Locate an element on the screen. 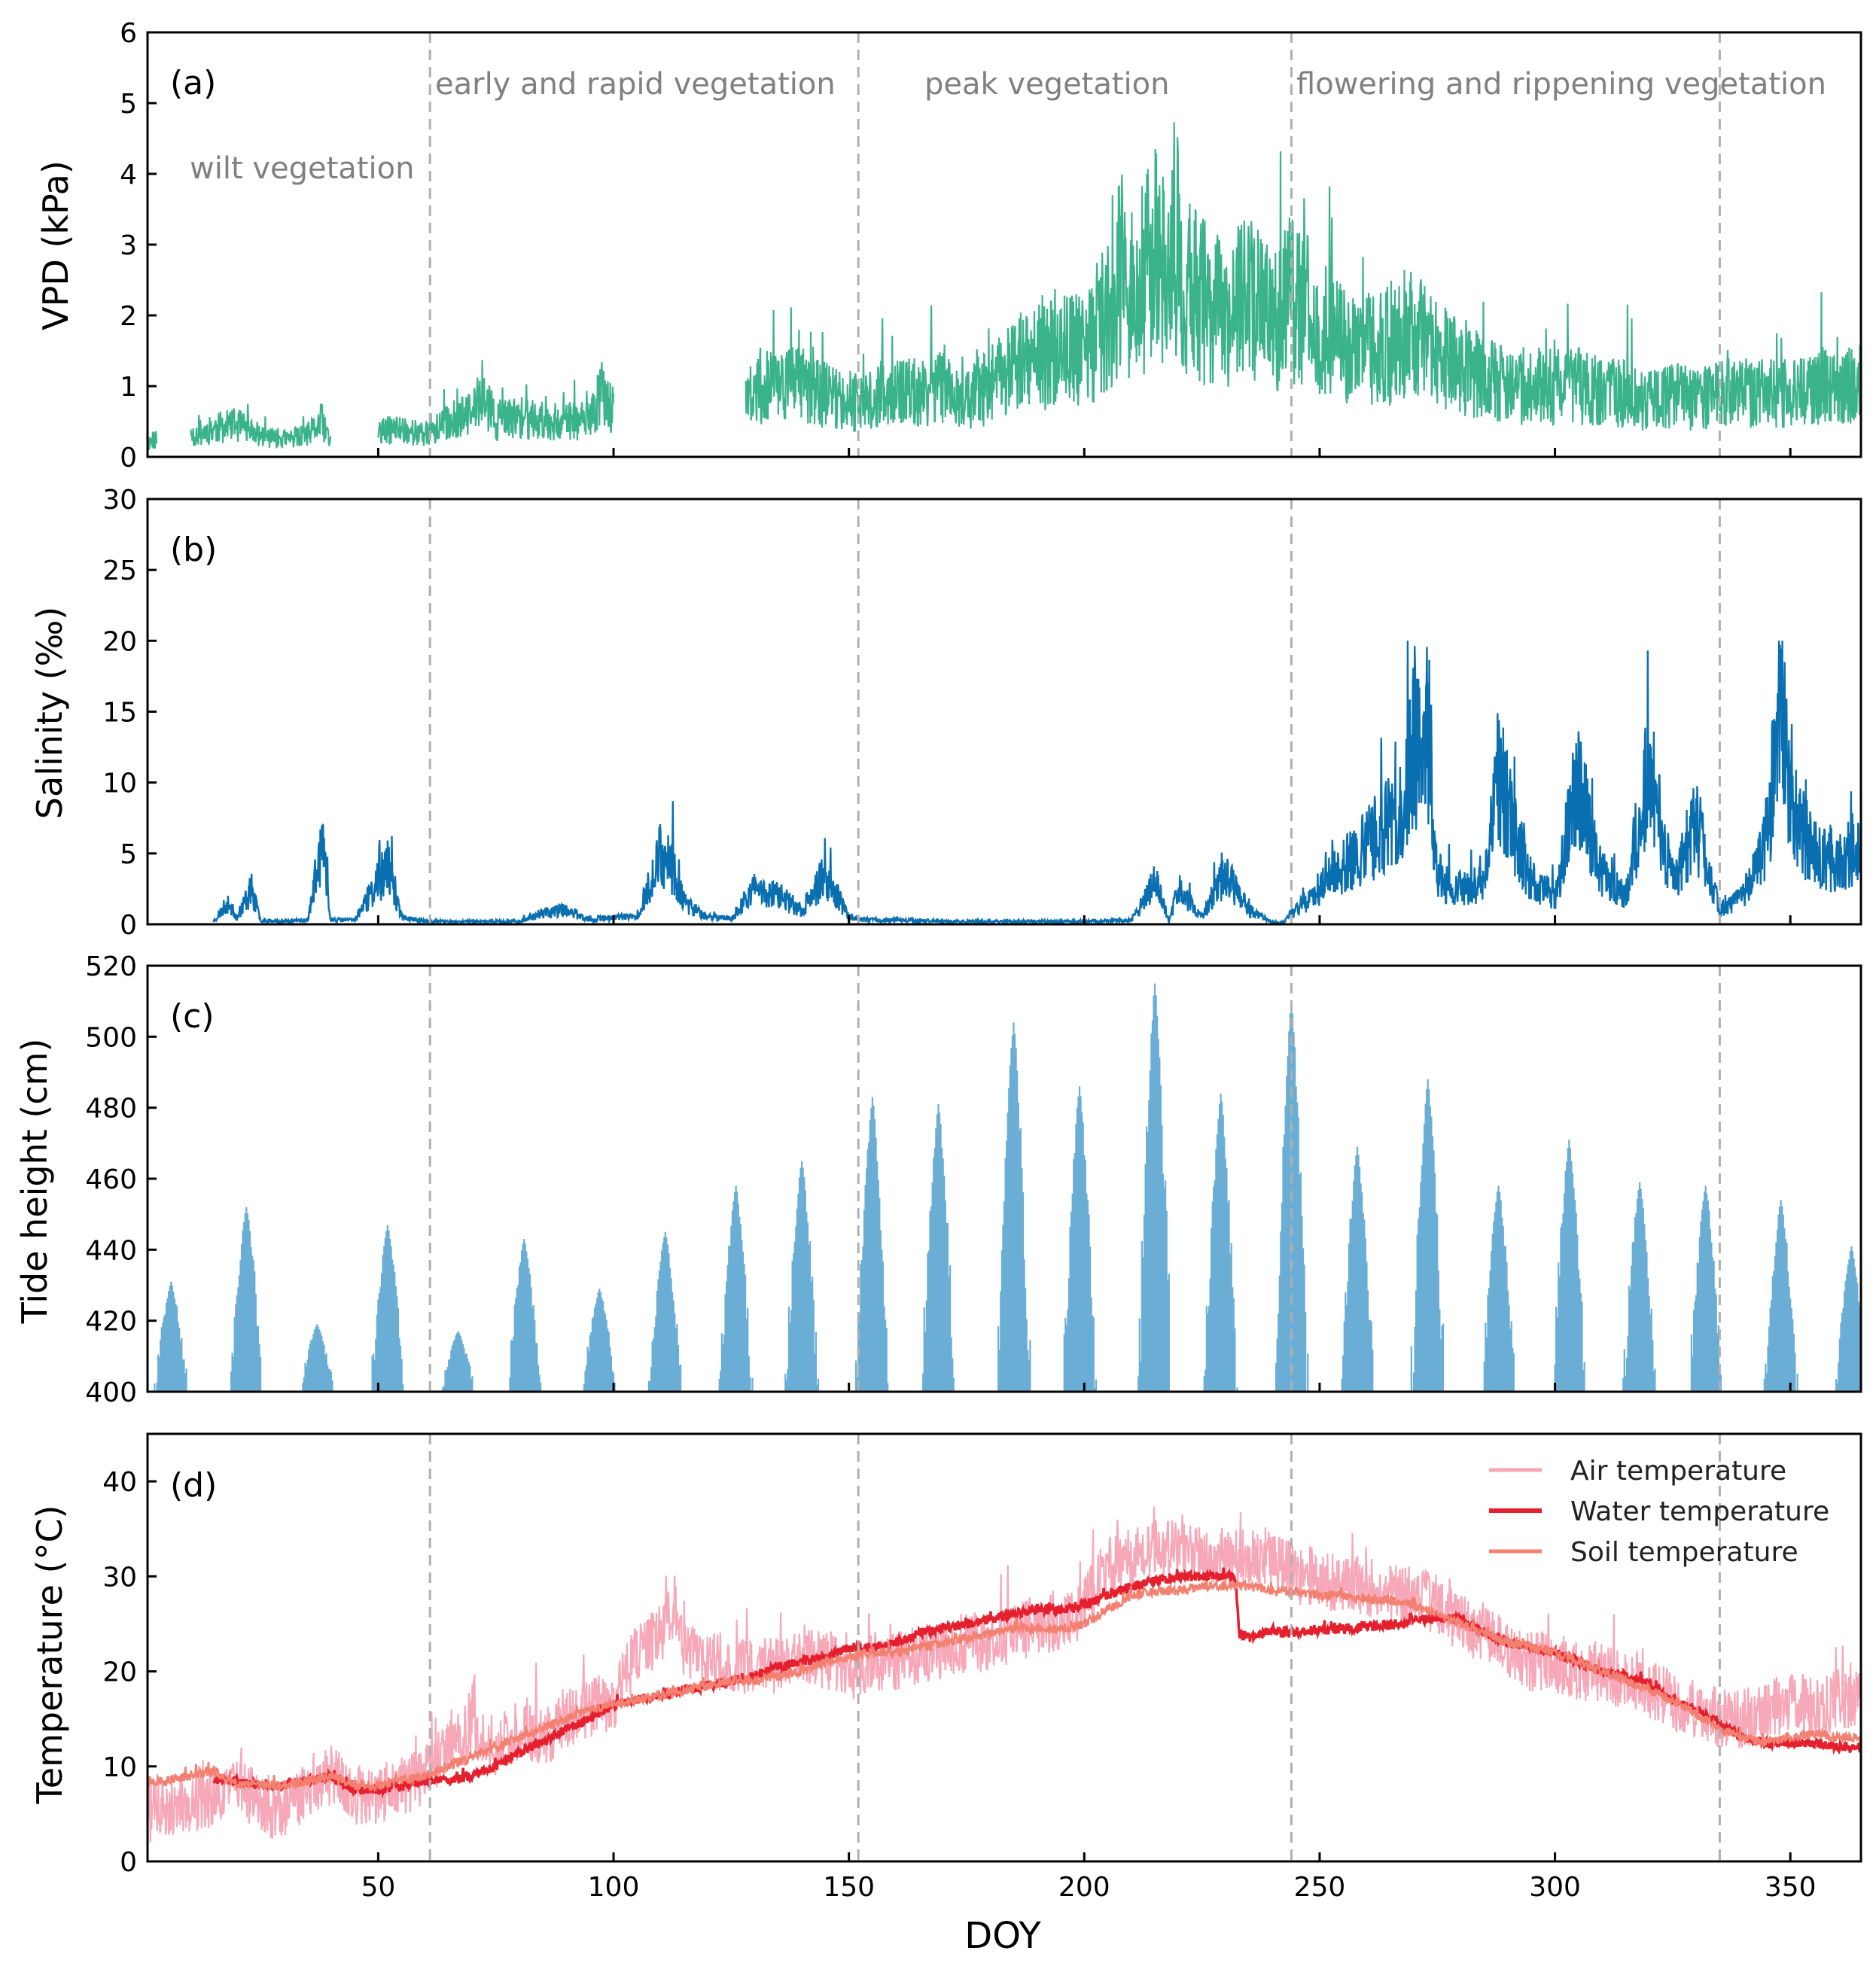 The image size is (1876, 1963). y-tick-label: 3 is located at coordinates (128, 245).